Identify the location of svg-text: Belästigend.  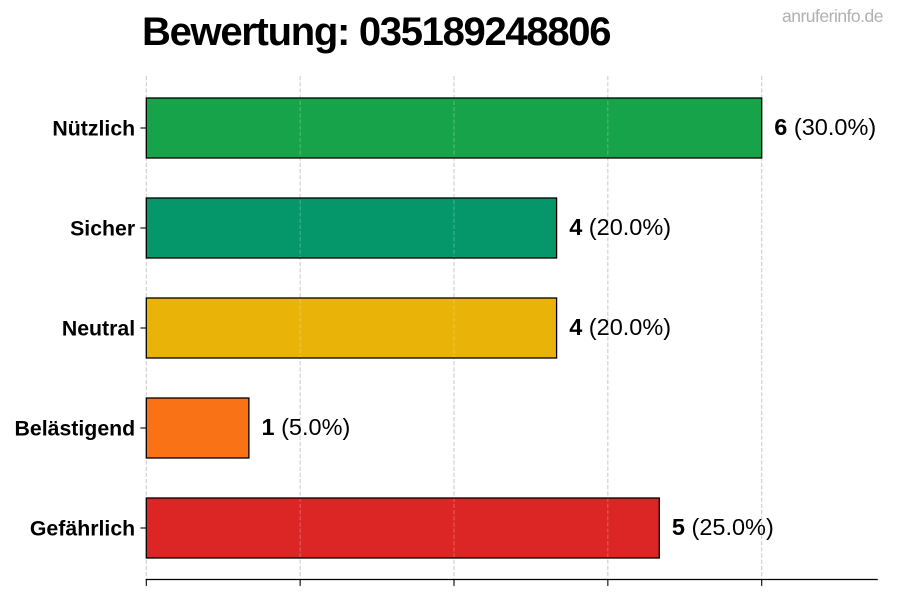
(74, 429).